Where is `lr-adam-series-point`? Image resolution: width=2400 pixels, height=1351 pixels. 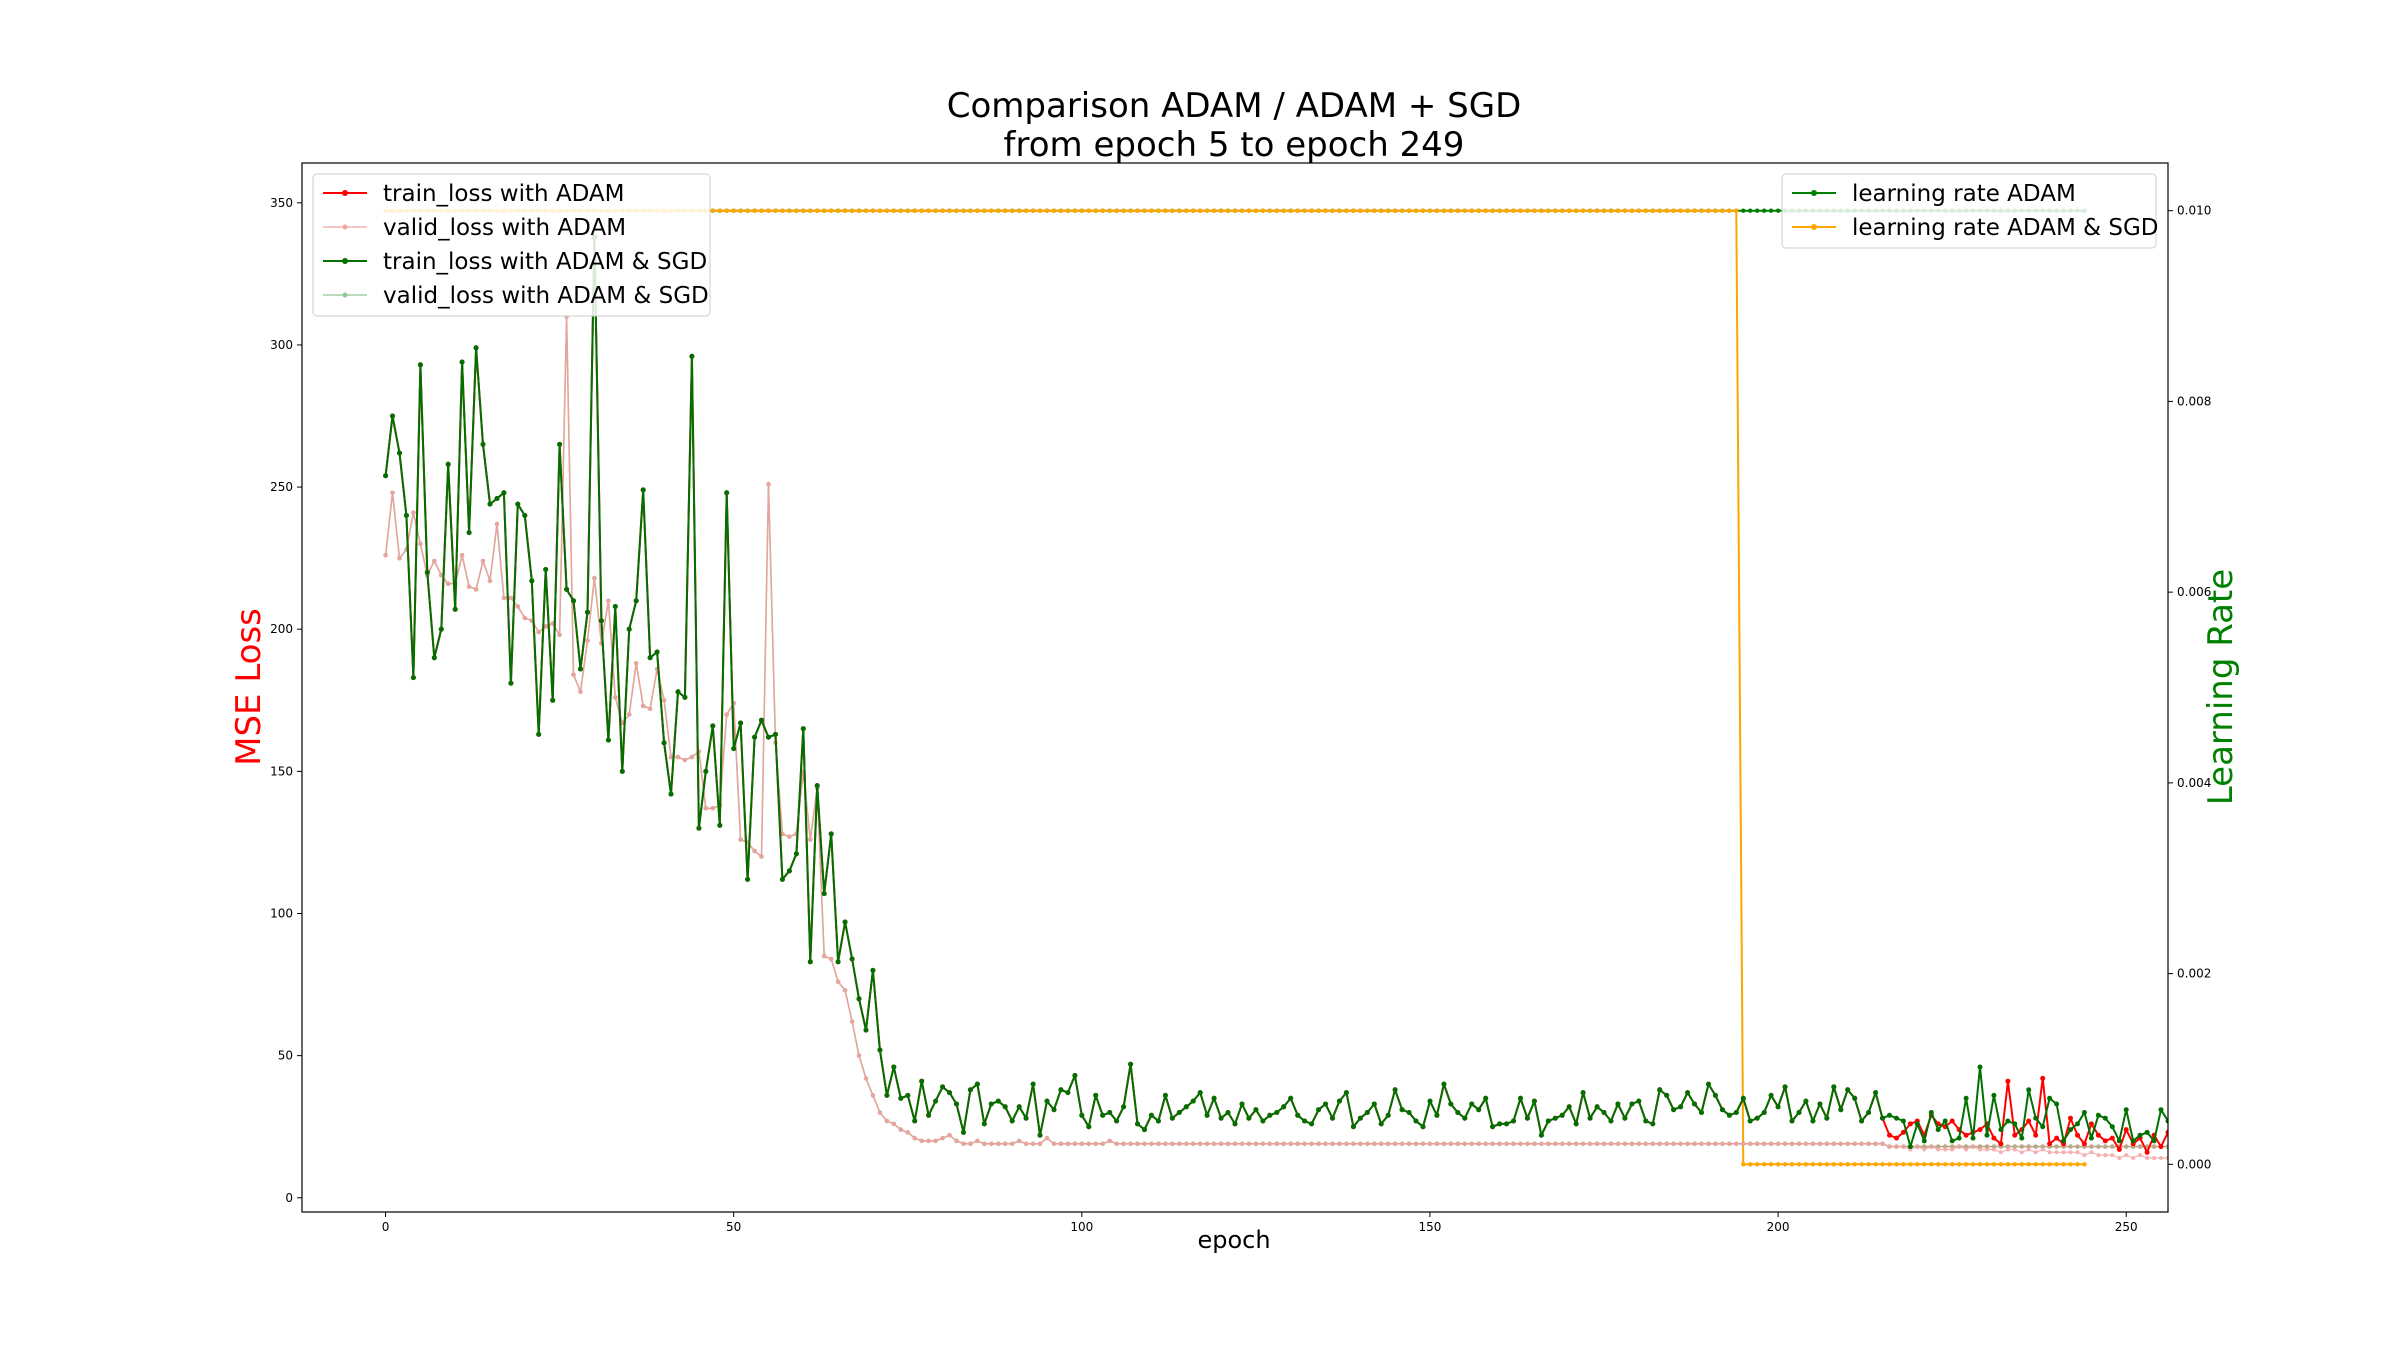
lr-adam-series-point is located at coordinates (1757, 210).